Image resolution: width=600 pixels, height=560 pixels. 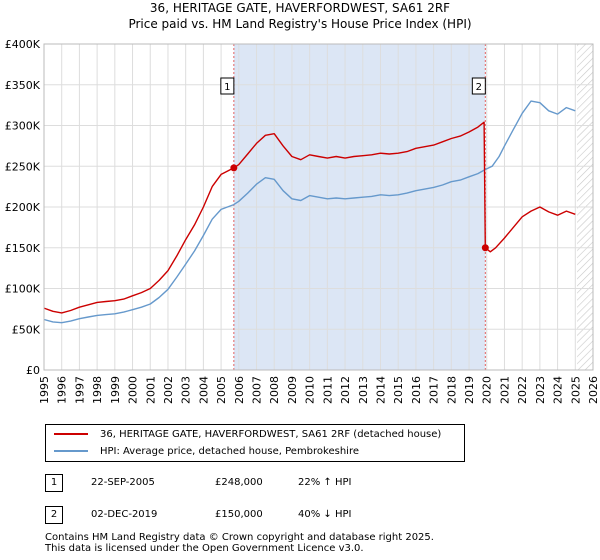 What do you see at coordinates (168, 390) in the screenshot?
I see `x-tick-label: 2002` at bounding box center [168, 390].